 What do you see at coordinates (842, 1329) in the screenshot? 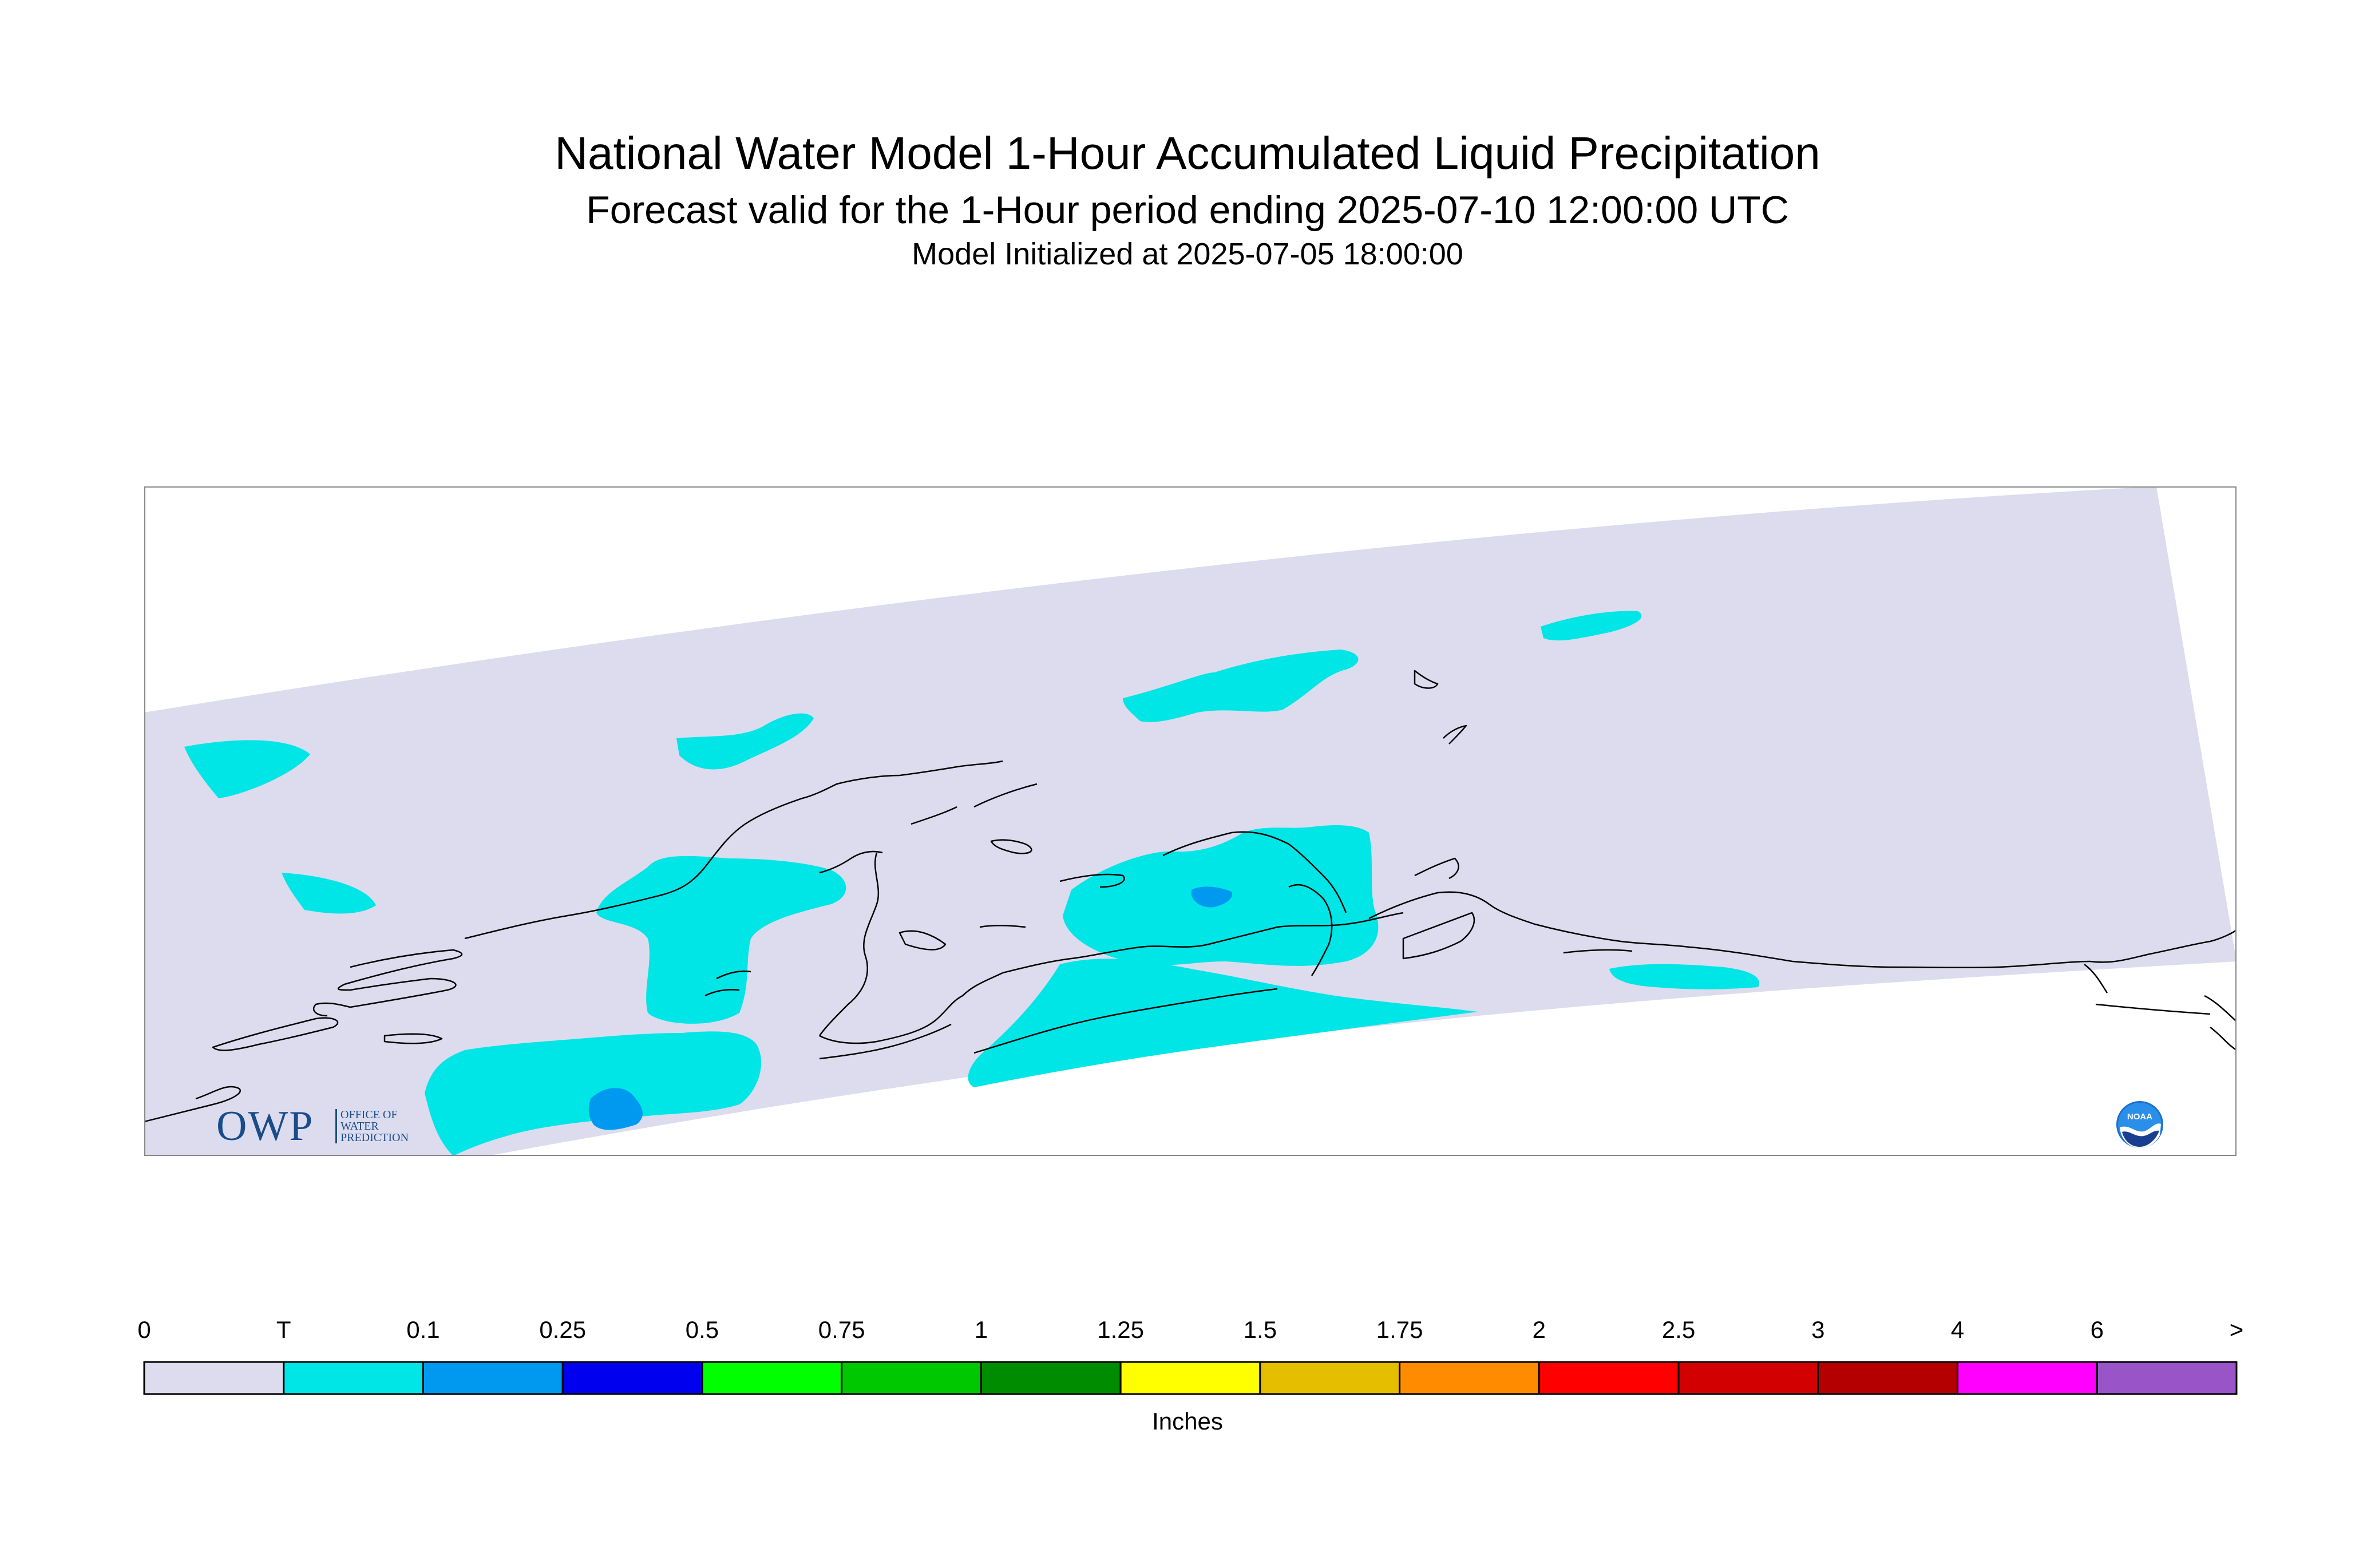
I see `colorbar-tick-label: 0.75` at bounding box center [842, 1329].